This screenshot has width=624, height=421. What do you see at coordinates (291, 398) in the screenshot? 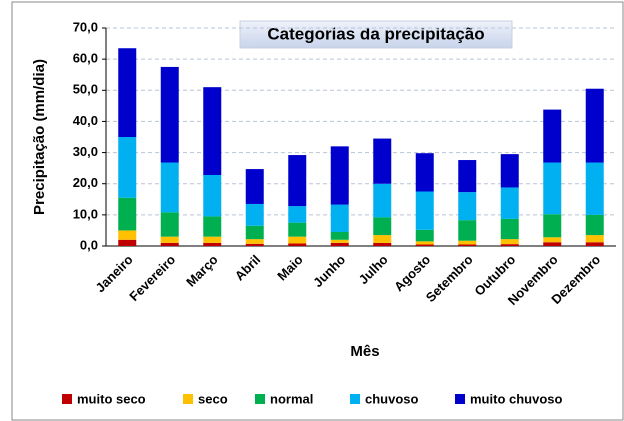
I see `legend-label: normal` at bounding box center [291, 398].